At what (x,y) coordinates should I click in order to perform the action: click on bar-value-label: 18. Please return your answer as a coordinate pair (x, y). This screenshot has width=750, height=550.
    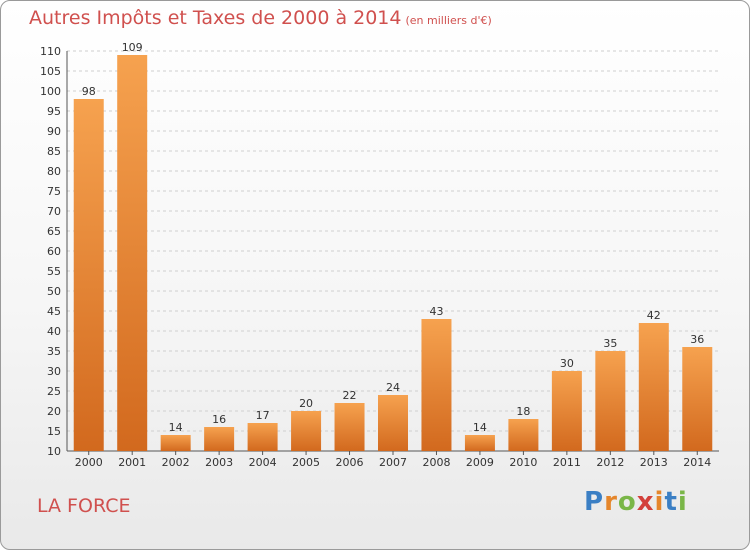
    Looking at the image, I should click on (523, 411).